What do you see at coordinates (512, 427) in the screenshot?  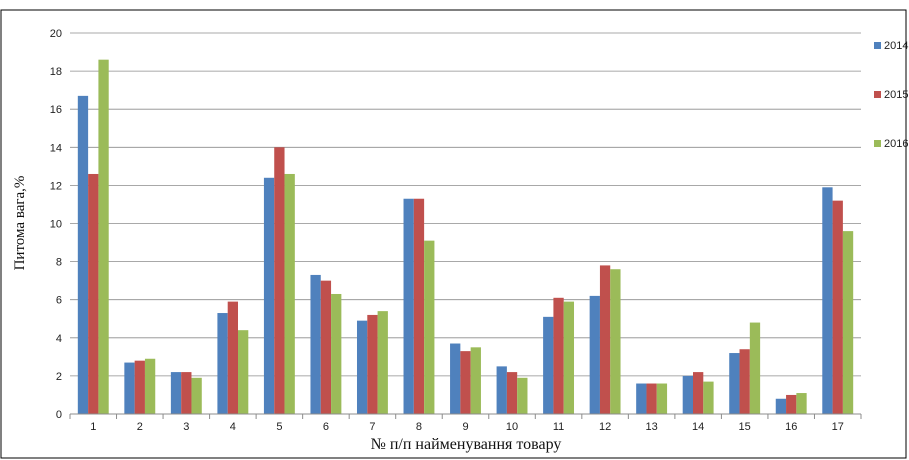 I see `x-tick-label: 10` at bounding box center [512, 427].